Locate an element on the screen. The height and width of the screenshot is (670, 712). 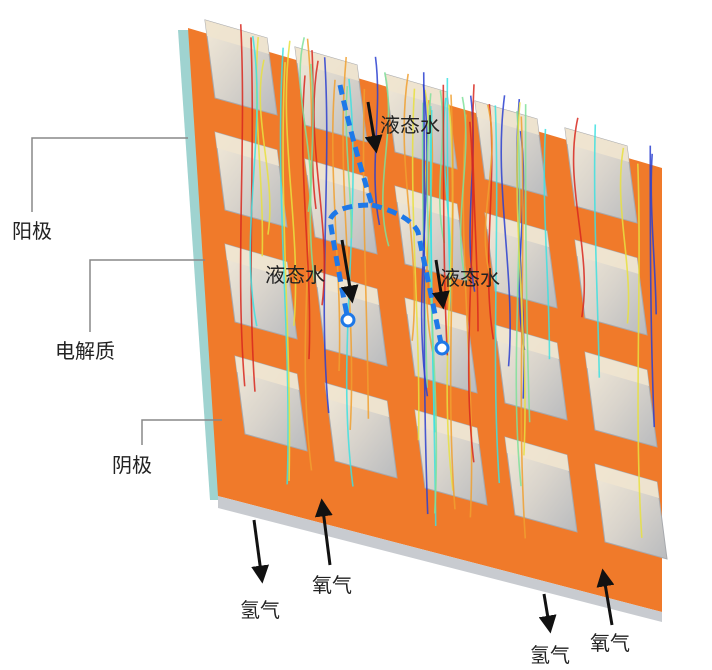
water-path is located at coordinates (386, 216).